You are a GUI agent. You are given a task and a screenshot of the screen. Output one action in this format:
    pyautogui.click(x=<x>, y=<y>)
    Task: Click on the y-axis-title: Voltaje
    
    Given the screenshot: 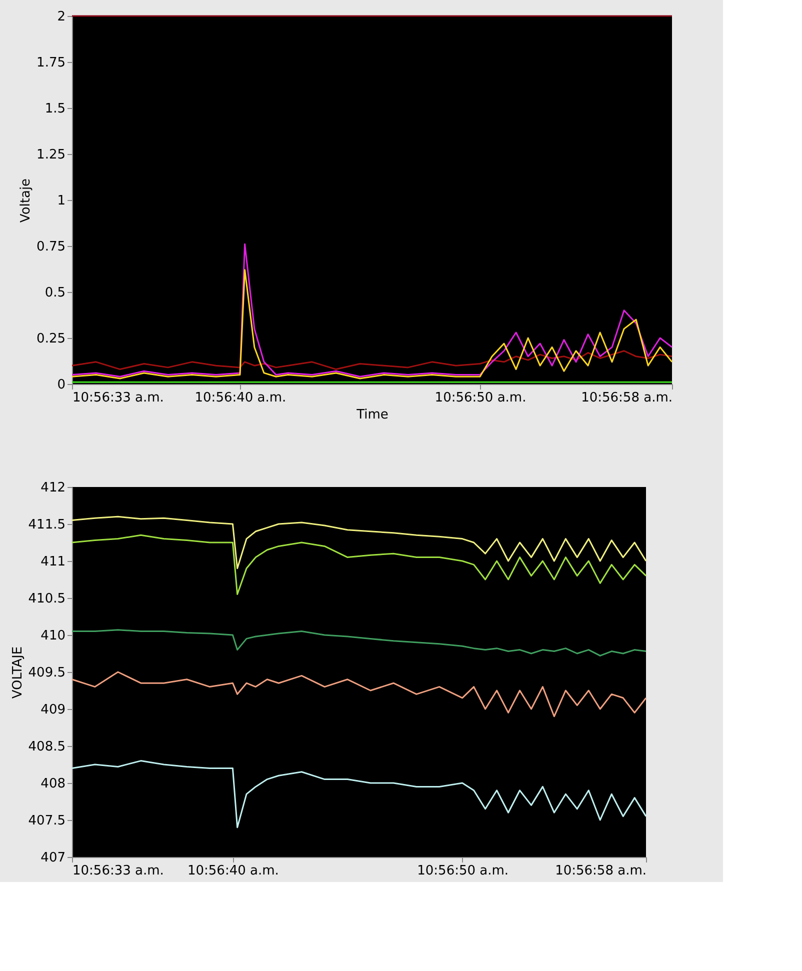 What is the action you would take?
    pyautogui.click(x=26, y=200)
    